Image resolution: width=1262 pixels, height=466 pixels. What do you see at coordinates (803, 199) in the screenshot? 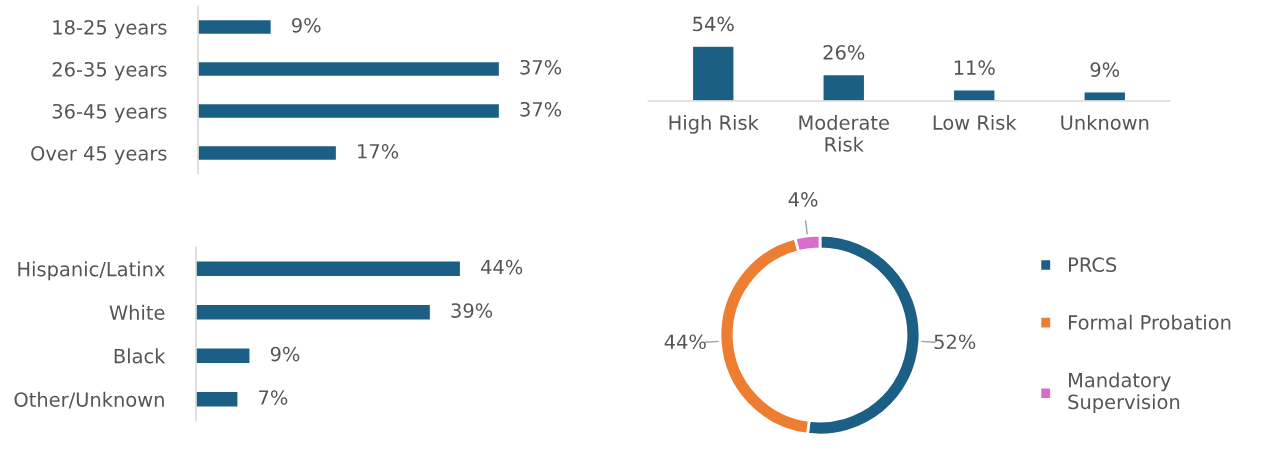
I see `data-label: 4%` at bounding box center [803, 199].